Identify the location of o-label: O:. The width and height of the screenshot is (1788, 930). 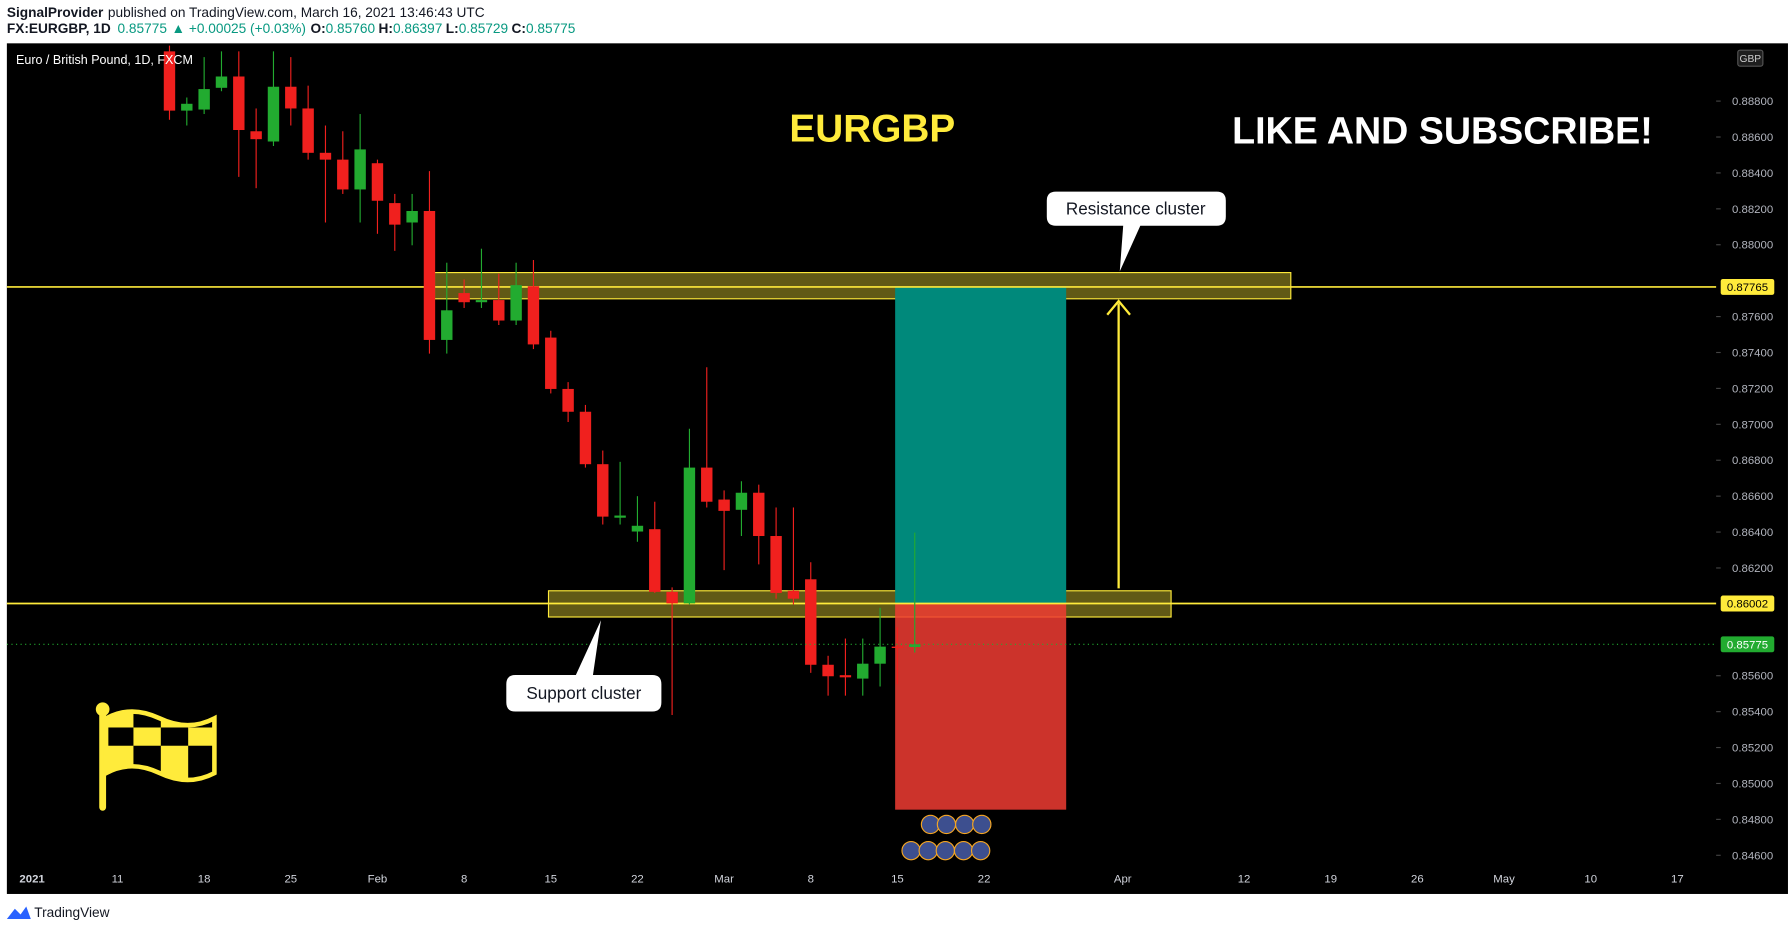
(317, 28).